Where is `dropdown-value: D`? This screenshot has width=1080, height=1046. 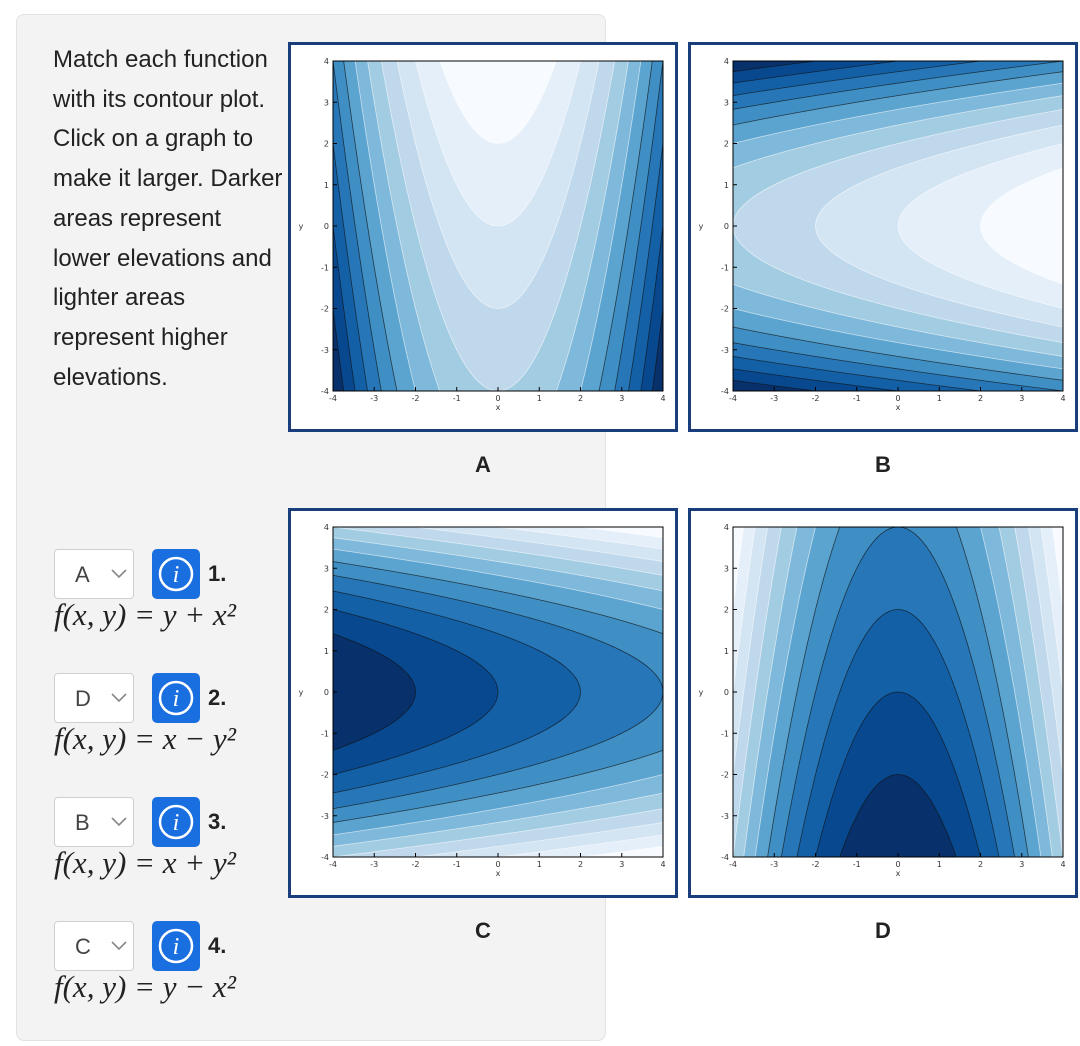
dropdown-value: D is located at coordinates (83, 698).